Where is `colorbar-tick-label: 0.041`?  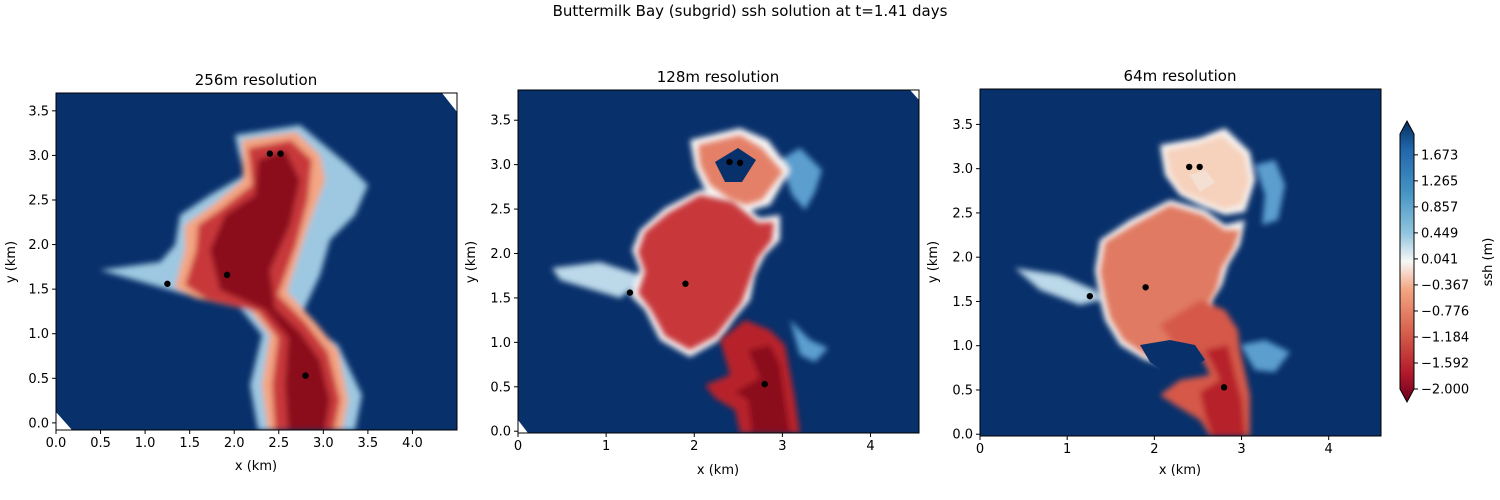
colorbar-tick-label: 0.041 is located at coordinates (1439, 259).